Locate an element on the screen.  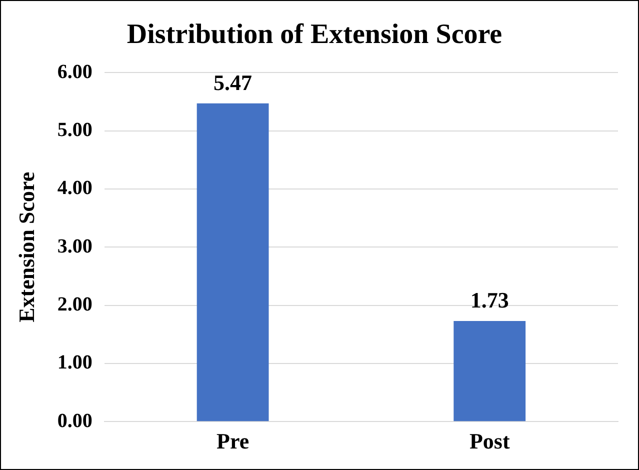
y-axis-title: Extension Score is located at coordinates (26, 247).